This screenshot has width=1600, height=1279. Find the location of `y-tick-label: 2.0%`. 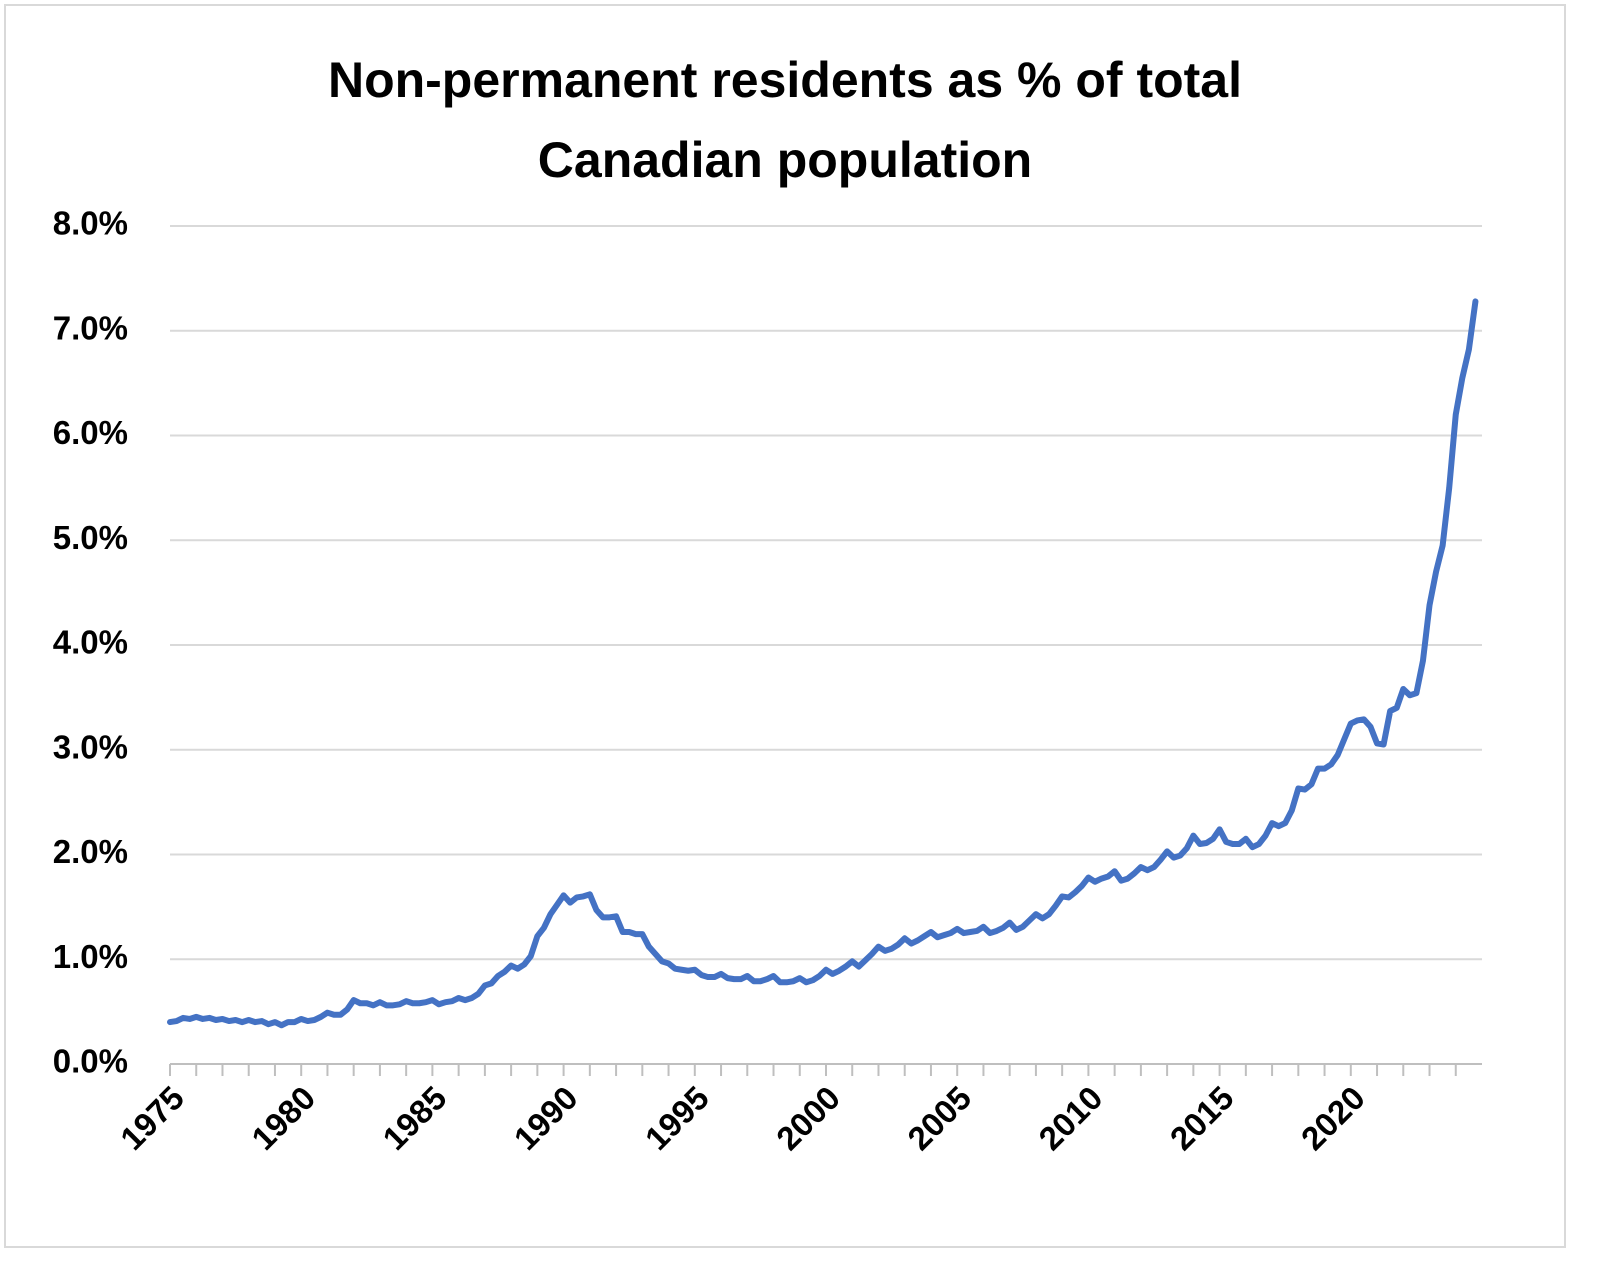

y-tick-label: 2.0% is located at coordinates (90, 851).